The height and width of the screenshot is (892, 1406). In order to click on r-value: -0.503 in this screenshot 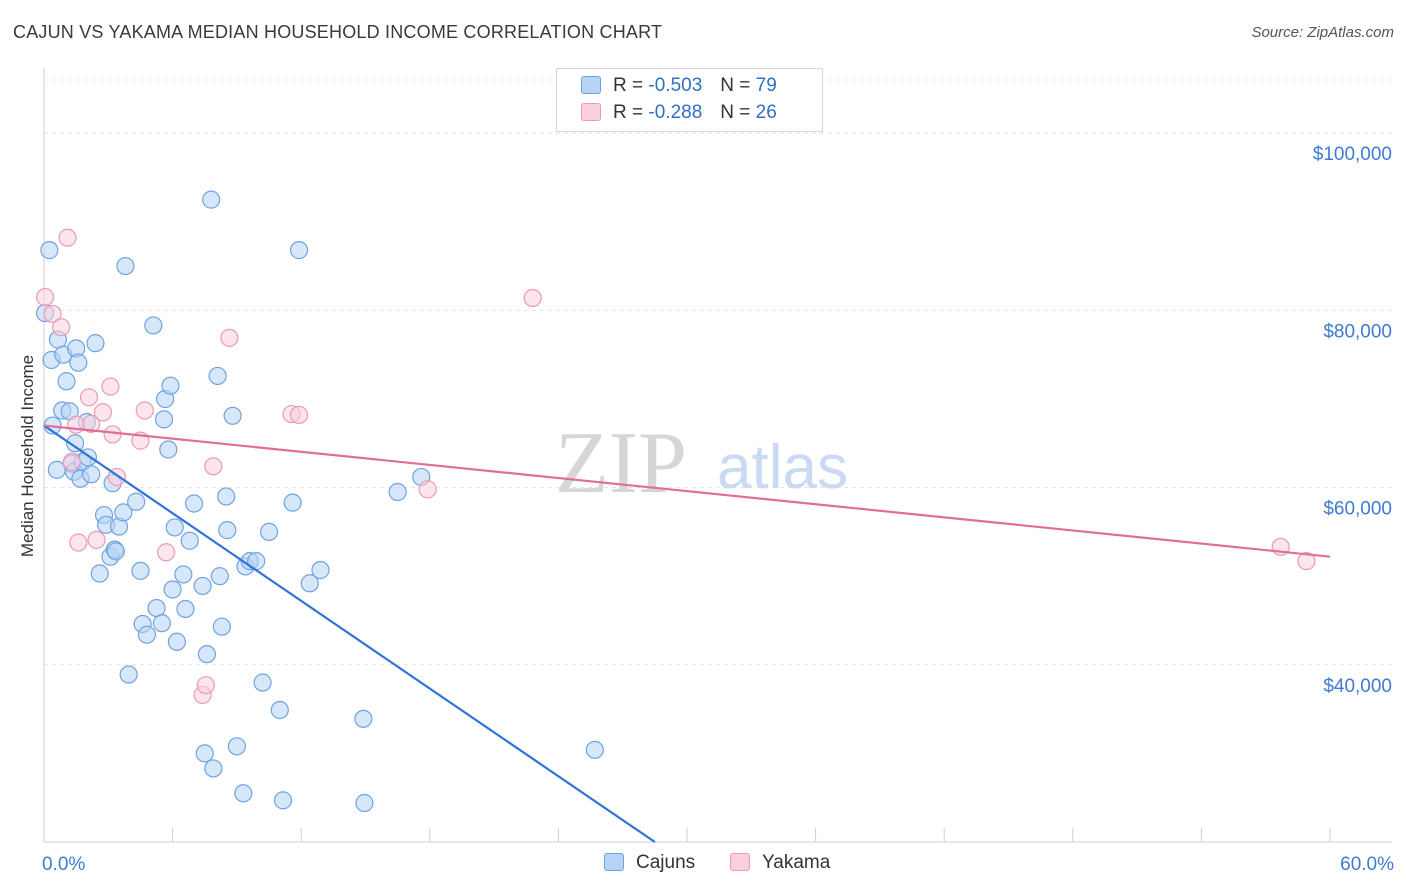, I will do `click(675, 85)`.